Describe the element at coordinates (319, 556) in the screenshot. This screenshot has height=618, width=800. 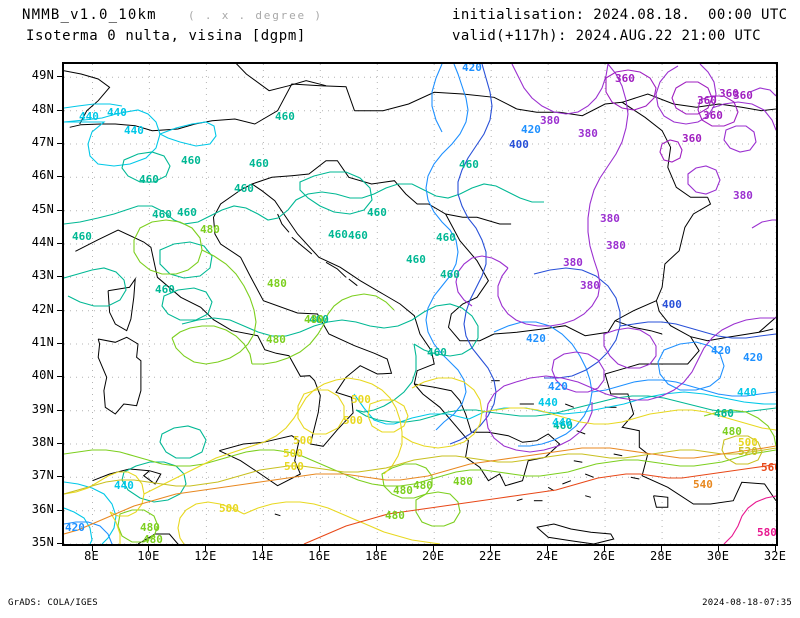
I see `x-axis-tick-label: 16E` at that location.